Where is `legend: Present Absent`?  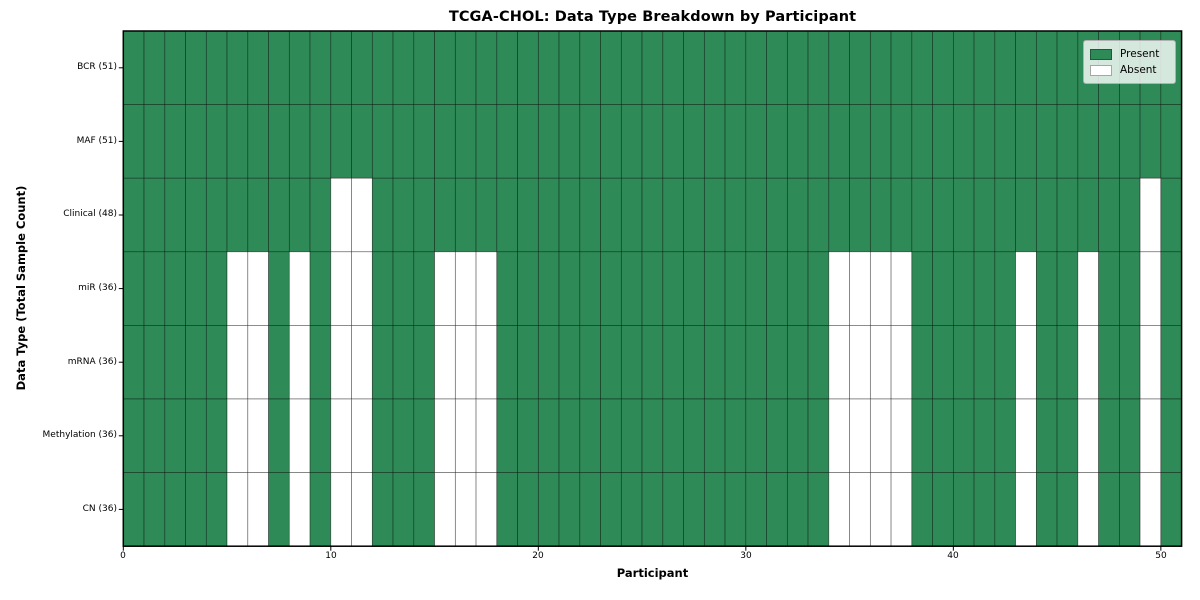
legend: Present Absent is located at coordinates (1129, 62).